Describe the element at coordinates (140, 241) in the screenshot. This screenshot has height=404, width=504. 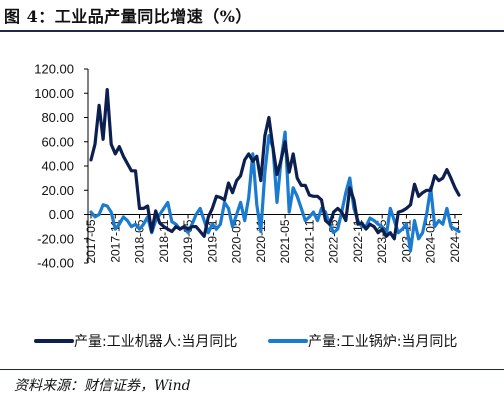
I see `x-tick-label: 2018-05` at that location.